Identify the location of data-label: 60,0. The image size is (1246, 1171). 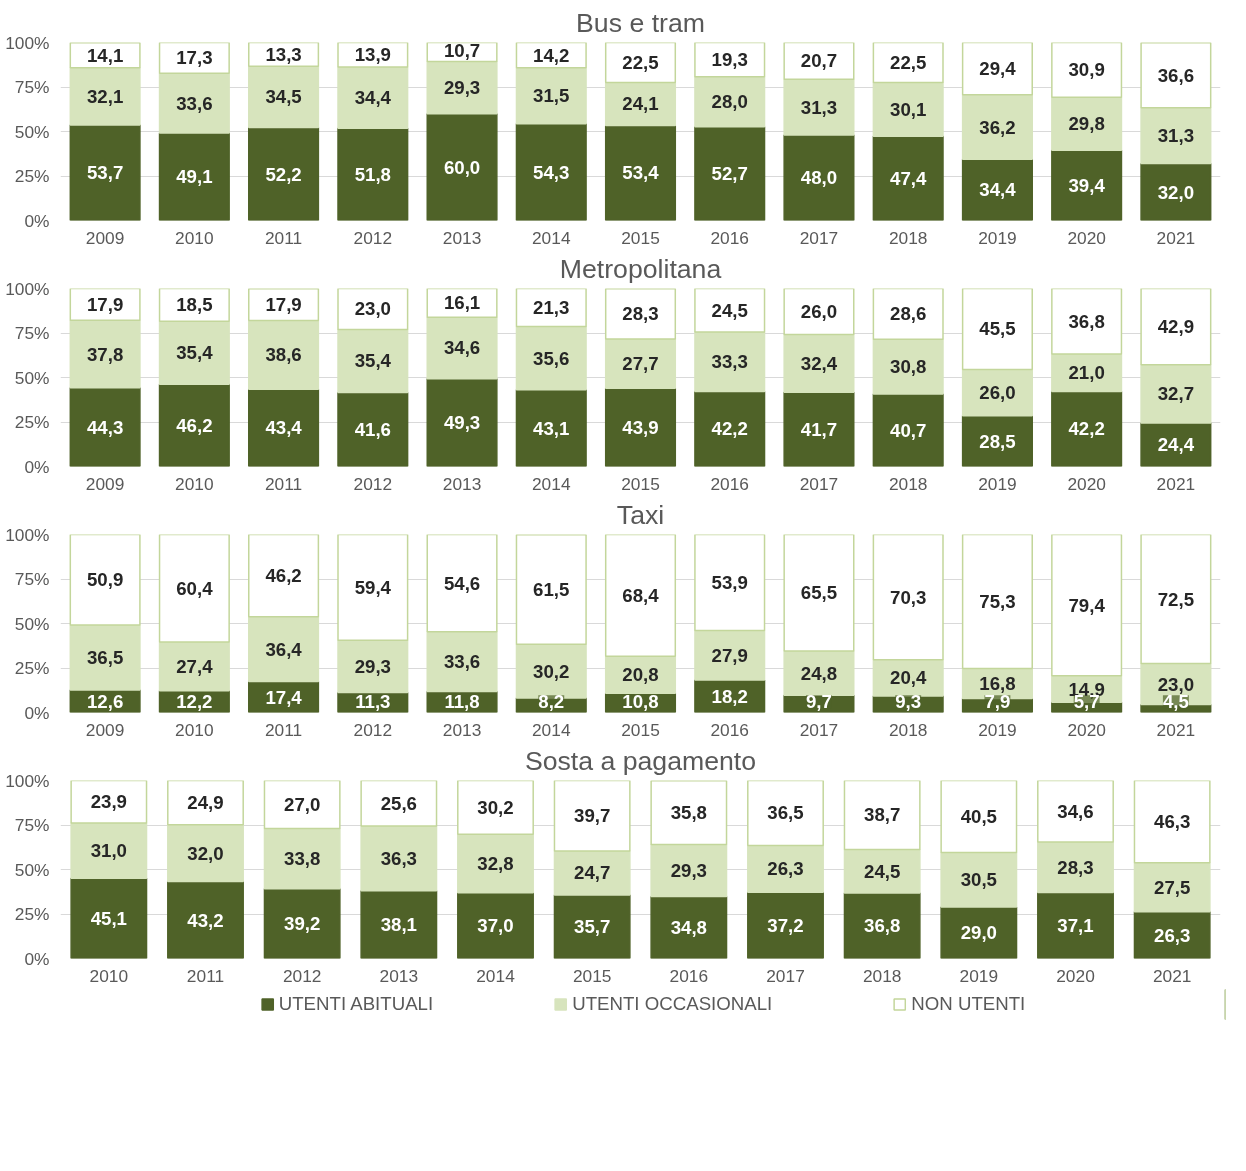
(462, 167).